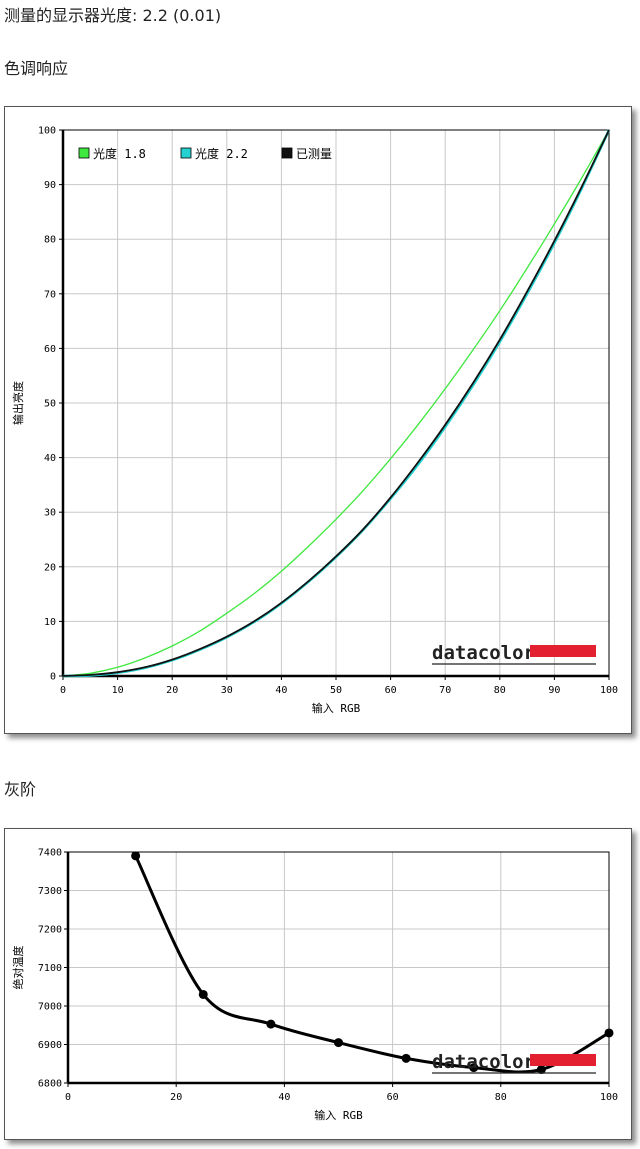  I want to click on y-axis-label: 绝对温度, so click(18, 968).